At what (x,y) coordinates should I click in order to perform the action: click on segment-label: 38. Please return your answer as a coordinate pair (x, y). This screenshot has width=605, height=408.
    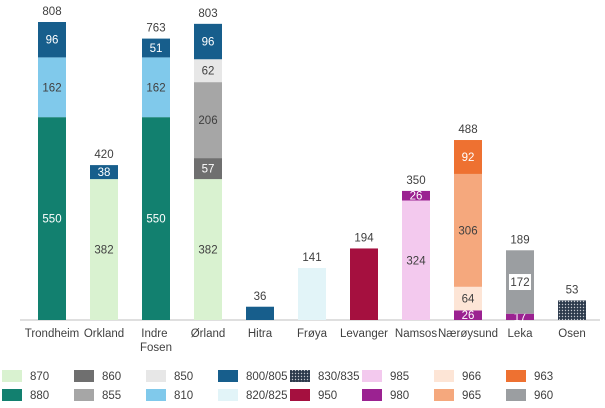
    Looking at the image, I should click on (104, 173).